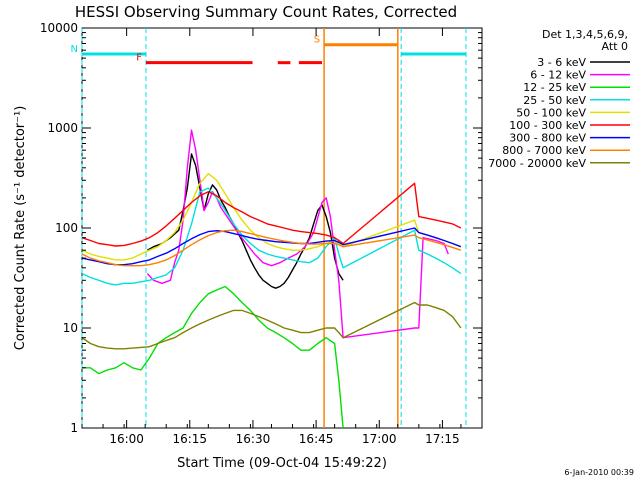  What do you see at coordinates (70, 328) in the screenshot?
I see `y-tick-label-1: 10` at bounding box center [70, 328].